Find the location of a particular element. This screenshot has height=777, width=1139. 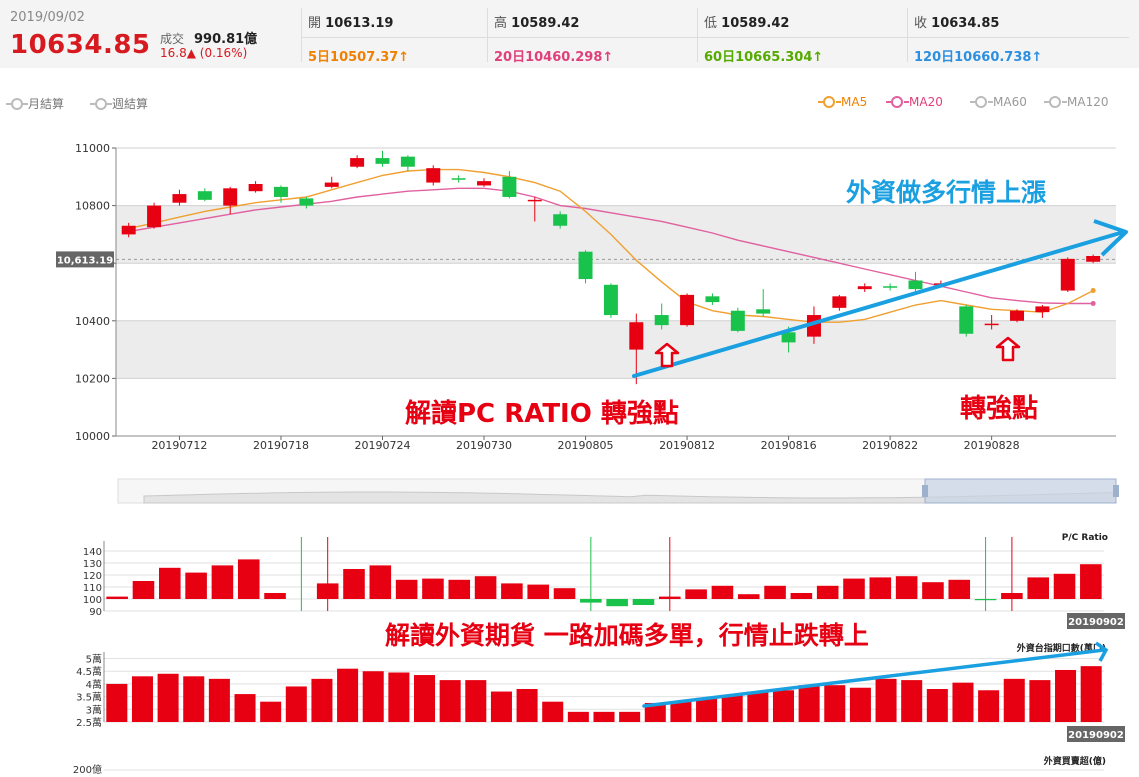

price-change: 16.8▲ (0.16%) is located at coordinates (204, 53).